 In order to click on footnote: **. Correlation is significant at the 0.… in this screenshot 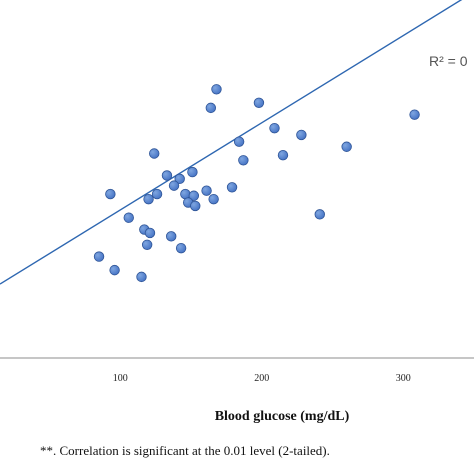, I will do `click(185, 450)`.